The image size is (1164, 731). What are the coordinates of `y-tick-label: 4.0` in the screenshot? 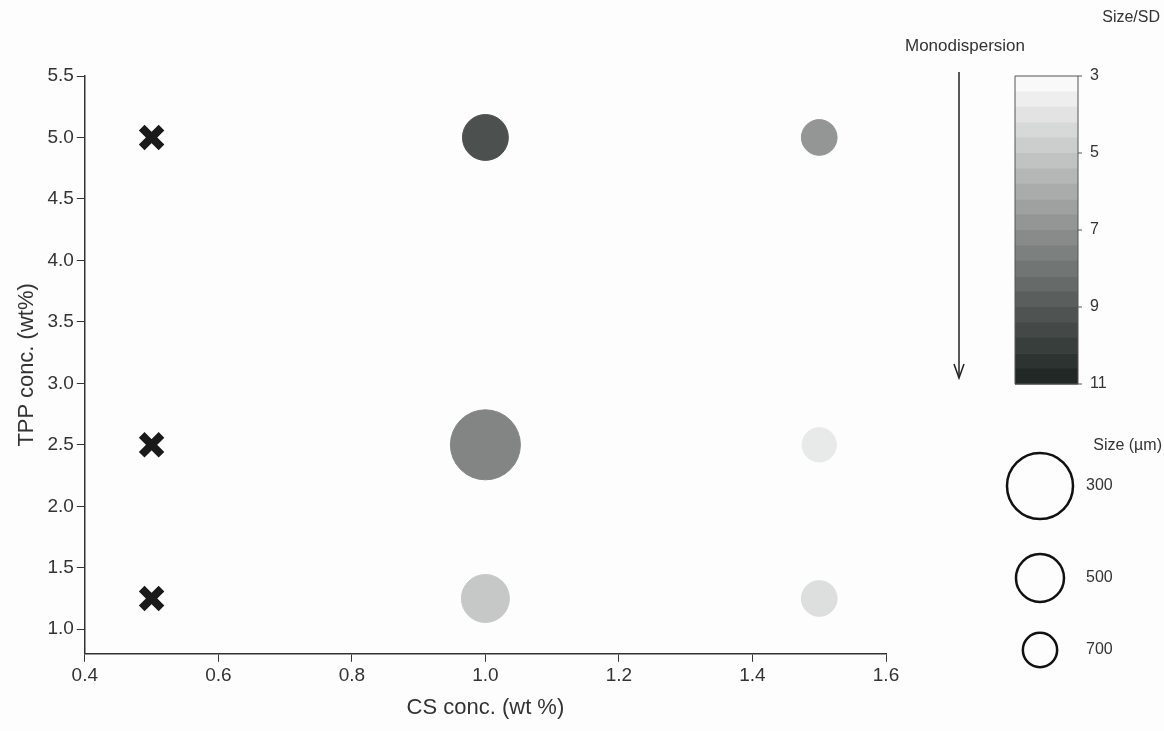 It's located at (60, 259).